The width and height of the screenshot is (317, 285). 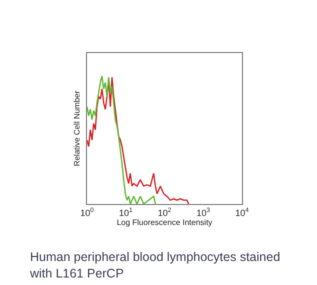 I want to click on x-tick-label: 10$^{0}$, so click(x=87, y=212).